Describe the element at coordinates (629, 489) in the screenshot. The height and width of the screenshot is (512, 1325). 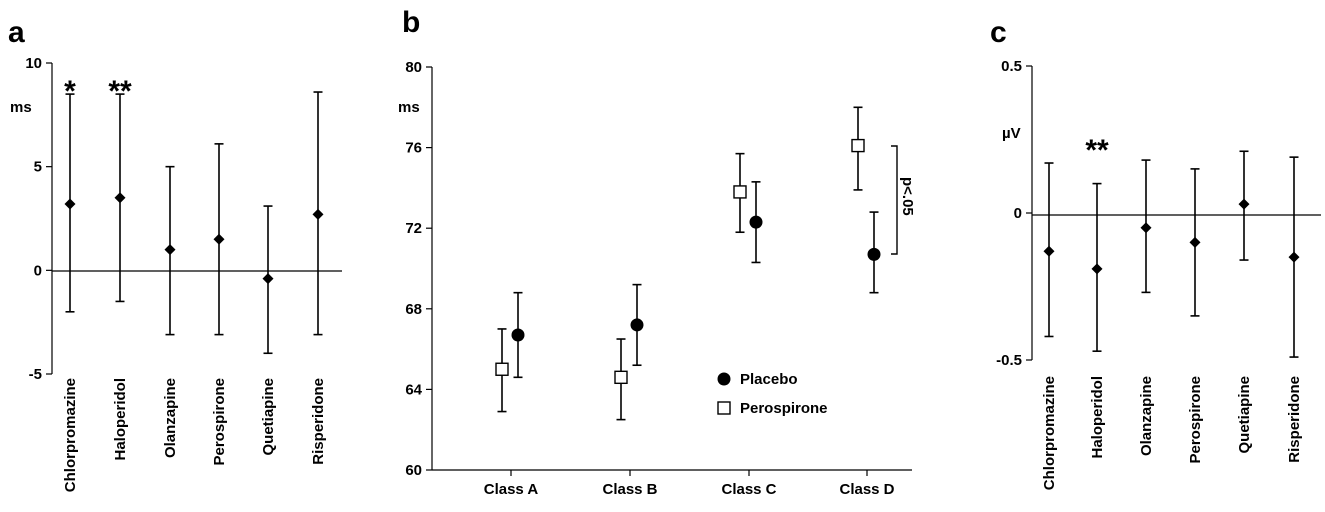
I see `category-label: Class B` at that location.